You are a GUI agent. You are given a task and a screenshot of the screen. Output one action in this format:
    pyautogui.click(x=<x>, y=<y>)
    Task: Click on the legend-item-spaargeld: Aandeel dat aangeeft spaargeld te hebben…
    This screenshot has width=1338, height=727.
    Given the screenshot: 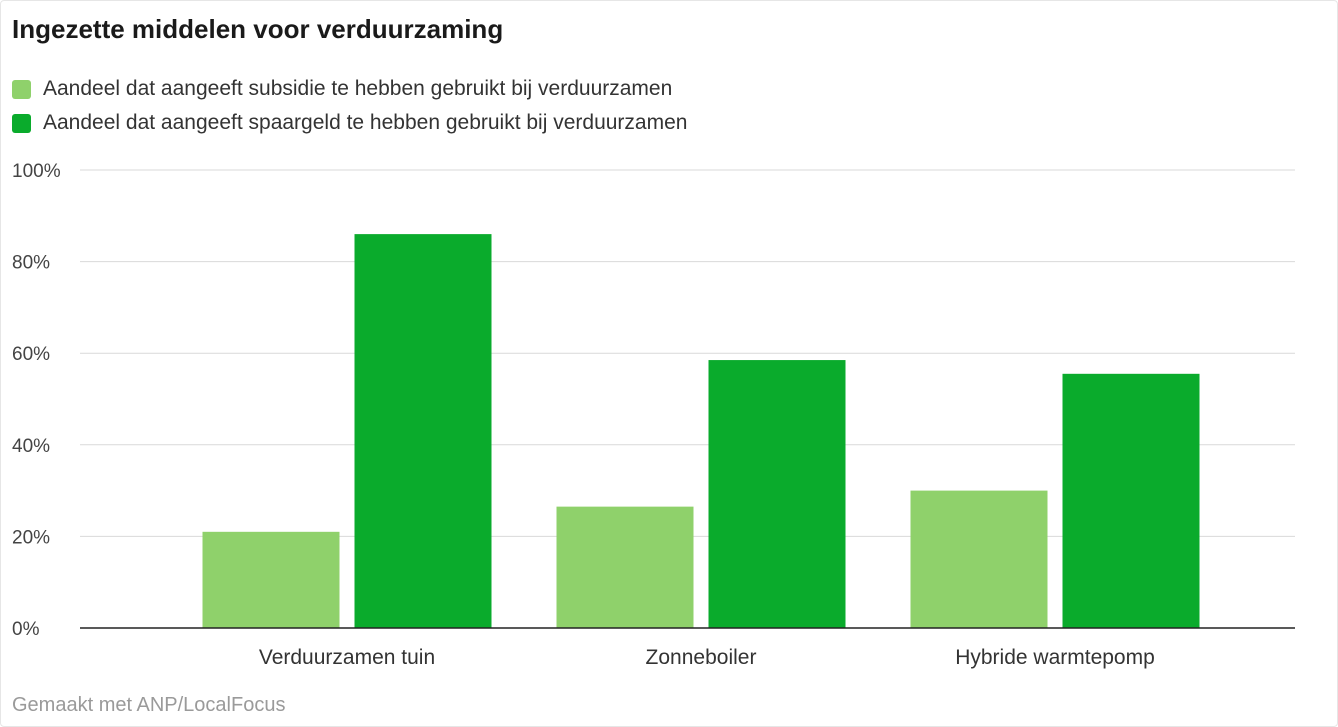 What is the action you would take?
    pyautogui.click(x=349, y=123)
    